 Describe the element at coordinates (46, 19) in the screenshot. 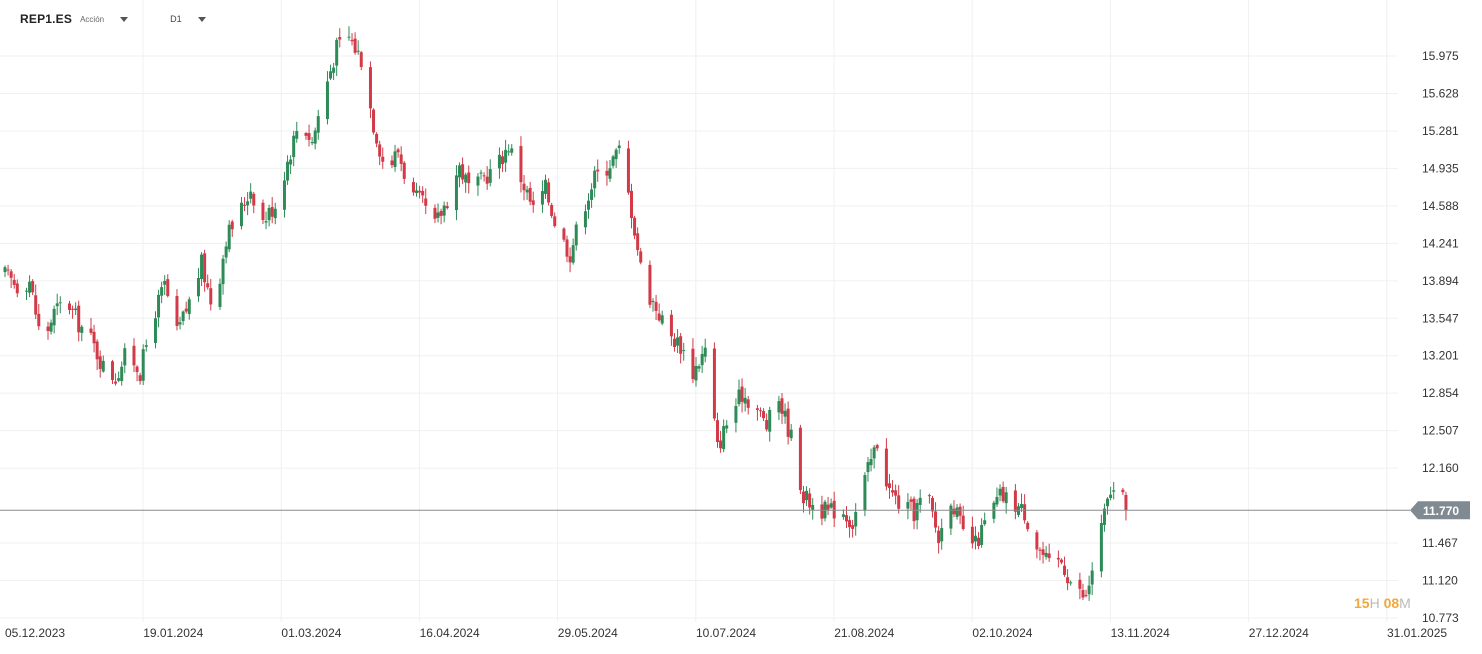

I see `symbol-name: REP1.ES` at that location.